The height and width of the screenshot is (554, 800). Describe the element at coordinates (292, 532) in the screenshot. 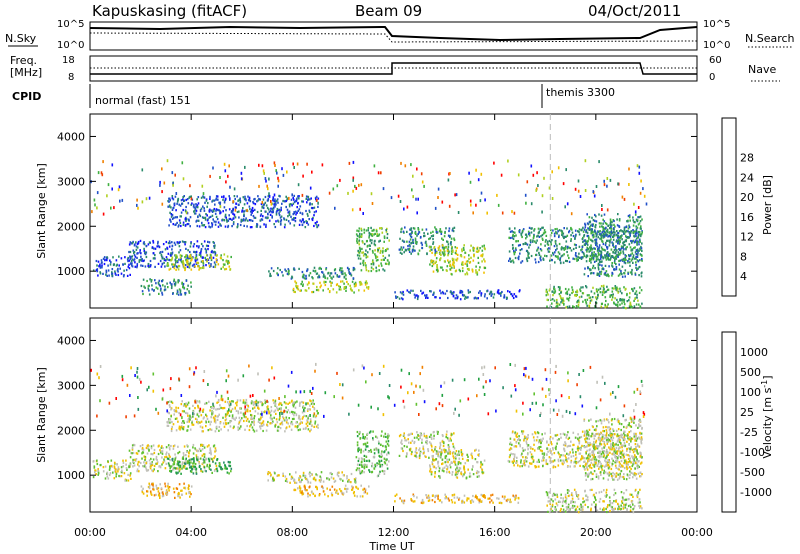

I see `xtick-label: 08:00` at that location.